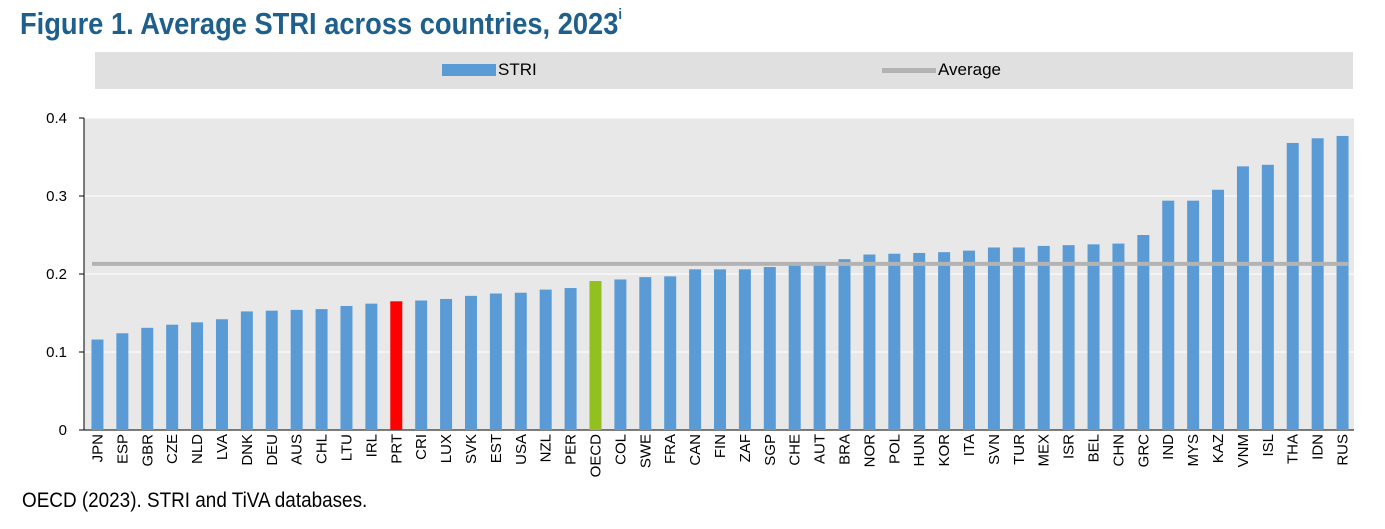 This screenshot has height=529, width=1385. Describe the element at coordinates (844, 344) in the screenshot. I see `bar-bra` at that location.